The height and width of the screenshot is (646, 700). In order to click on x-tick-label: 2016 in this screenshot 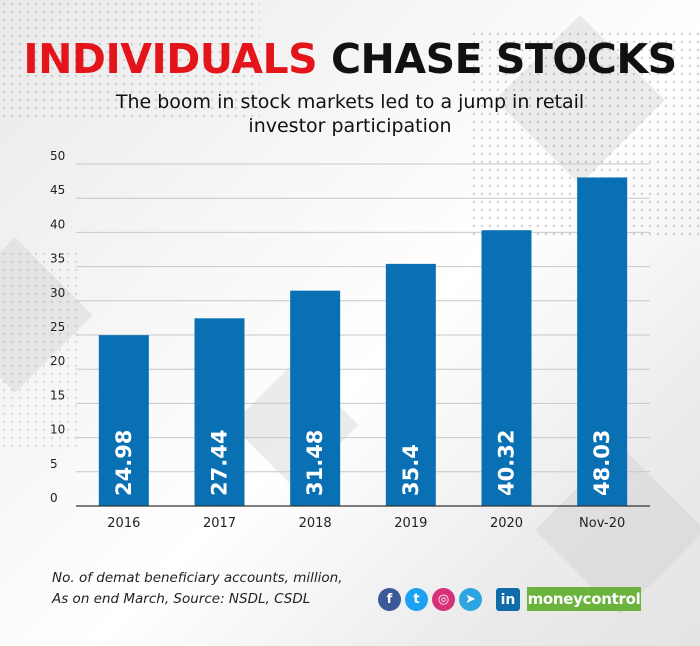, I will do `click(123, 523)`.